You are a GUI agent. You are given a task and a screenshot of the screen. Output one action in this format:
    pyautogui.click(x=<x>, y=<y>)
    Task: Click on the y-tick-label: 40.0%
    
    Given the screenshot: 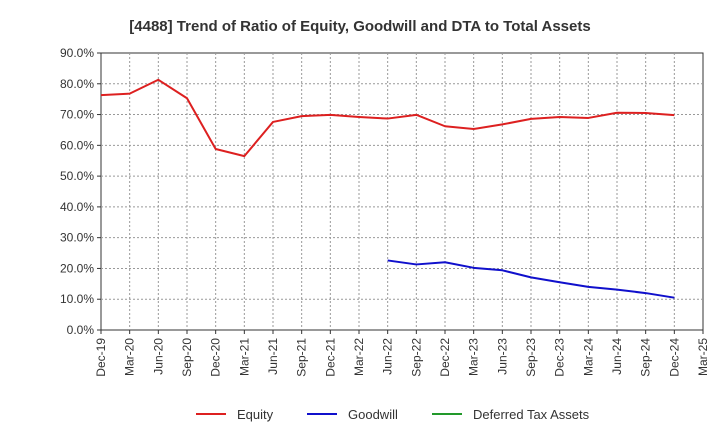 What is the action you would take?
    pyautogui.click(x=77, y=207)
    